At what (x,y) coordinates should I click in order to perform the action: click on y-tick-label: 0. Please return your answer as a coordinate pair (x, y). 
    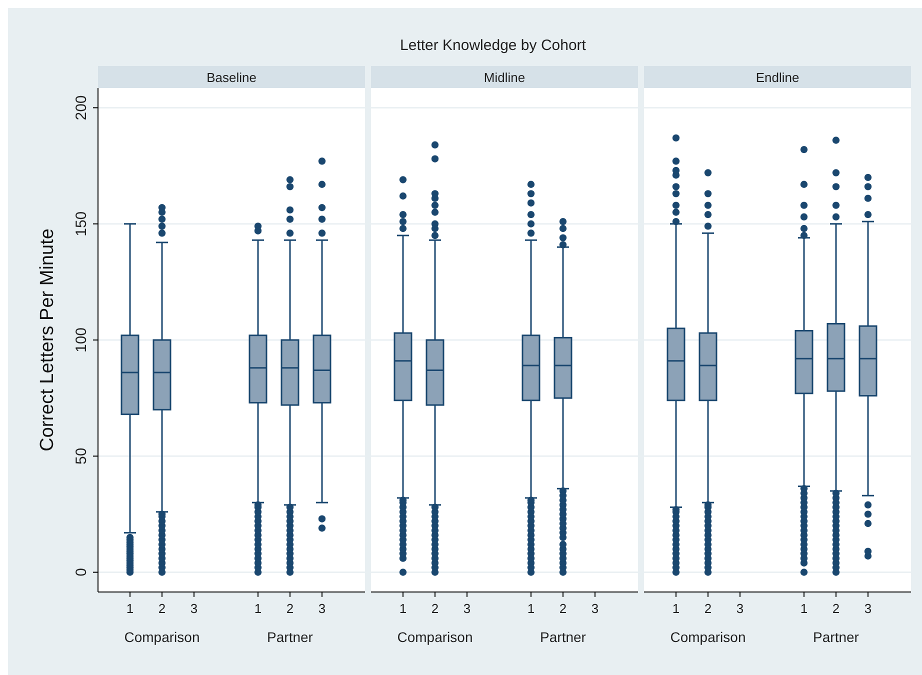
    Looking at the image, I should click on (81, 572).